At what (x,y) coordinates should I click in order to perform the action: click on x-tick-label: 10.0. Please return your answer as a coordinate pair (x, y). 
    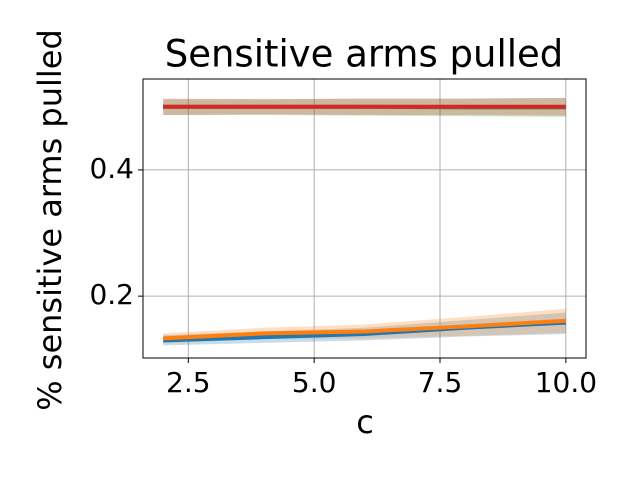
    Looking at the image, I should click on (566, 382).